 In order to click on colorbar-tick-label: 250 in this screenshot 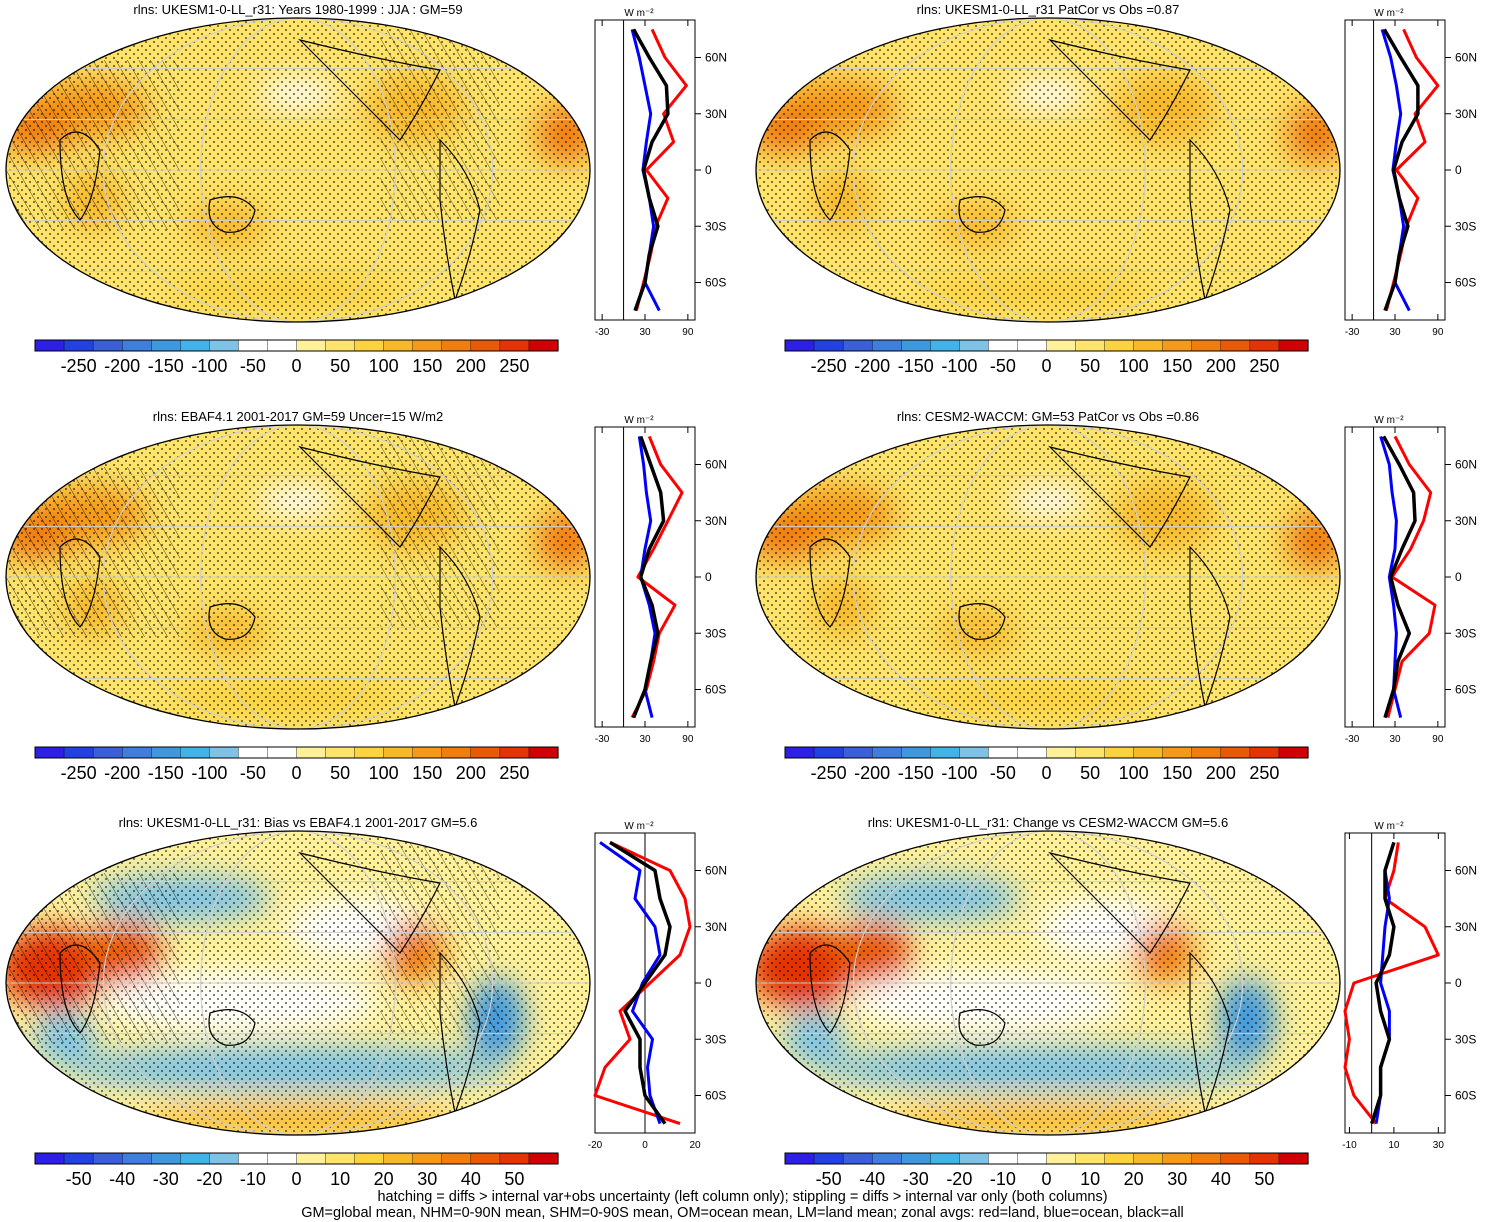, I will do `click(514, 366)`.